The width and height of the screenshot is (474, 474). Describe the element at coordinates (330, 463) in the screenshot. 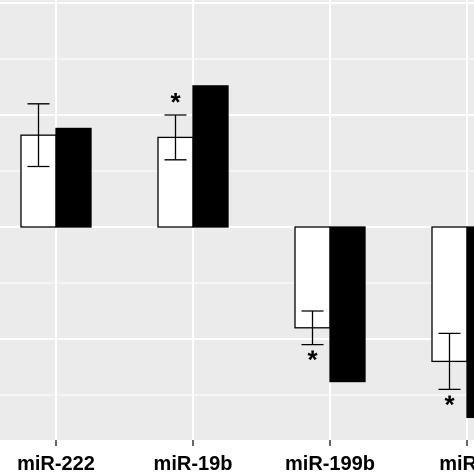

I see `x-tick-label: miR-199b` at that location.